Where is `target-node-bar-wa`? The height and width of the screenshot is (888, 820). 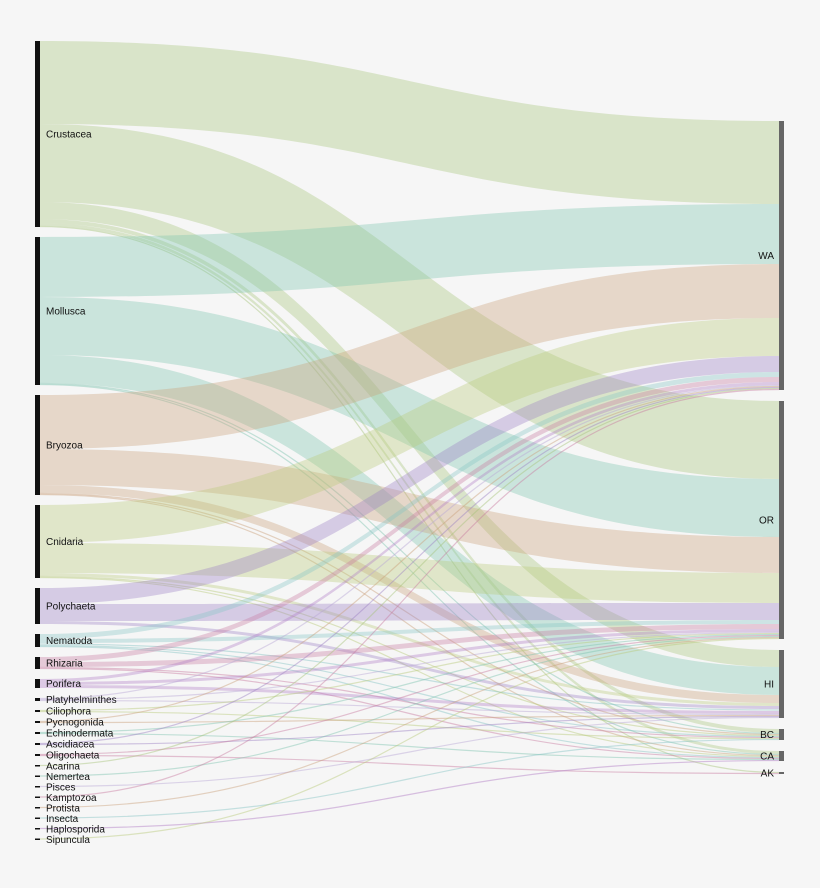
target-node-bar-wa is located at coordinates (781, 255).